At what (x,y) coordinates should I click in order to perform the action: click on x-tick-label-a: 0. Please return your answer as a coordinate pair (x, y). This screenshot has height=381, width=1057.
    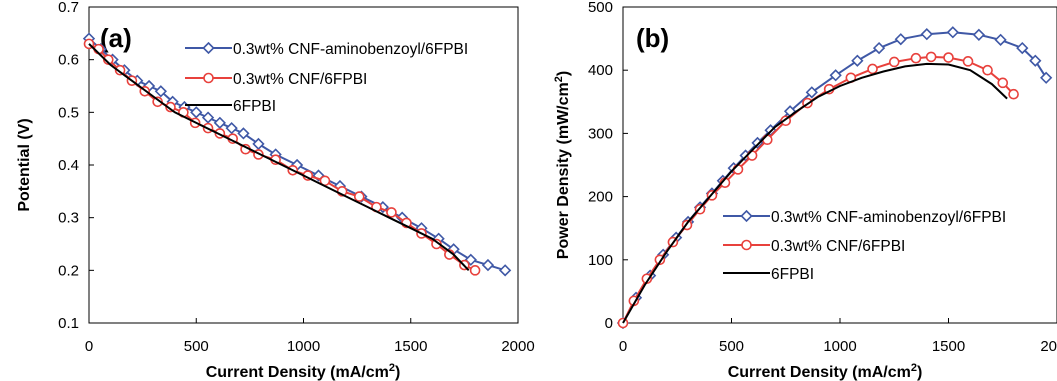
    Looking at the image, I should click on (89, 346).